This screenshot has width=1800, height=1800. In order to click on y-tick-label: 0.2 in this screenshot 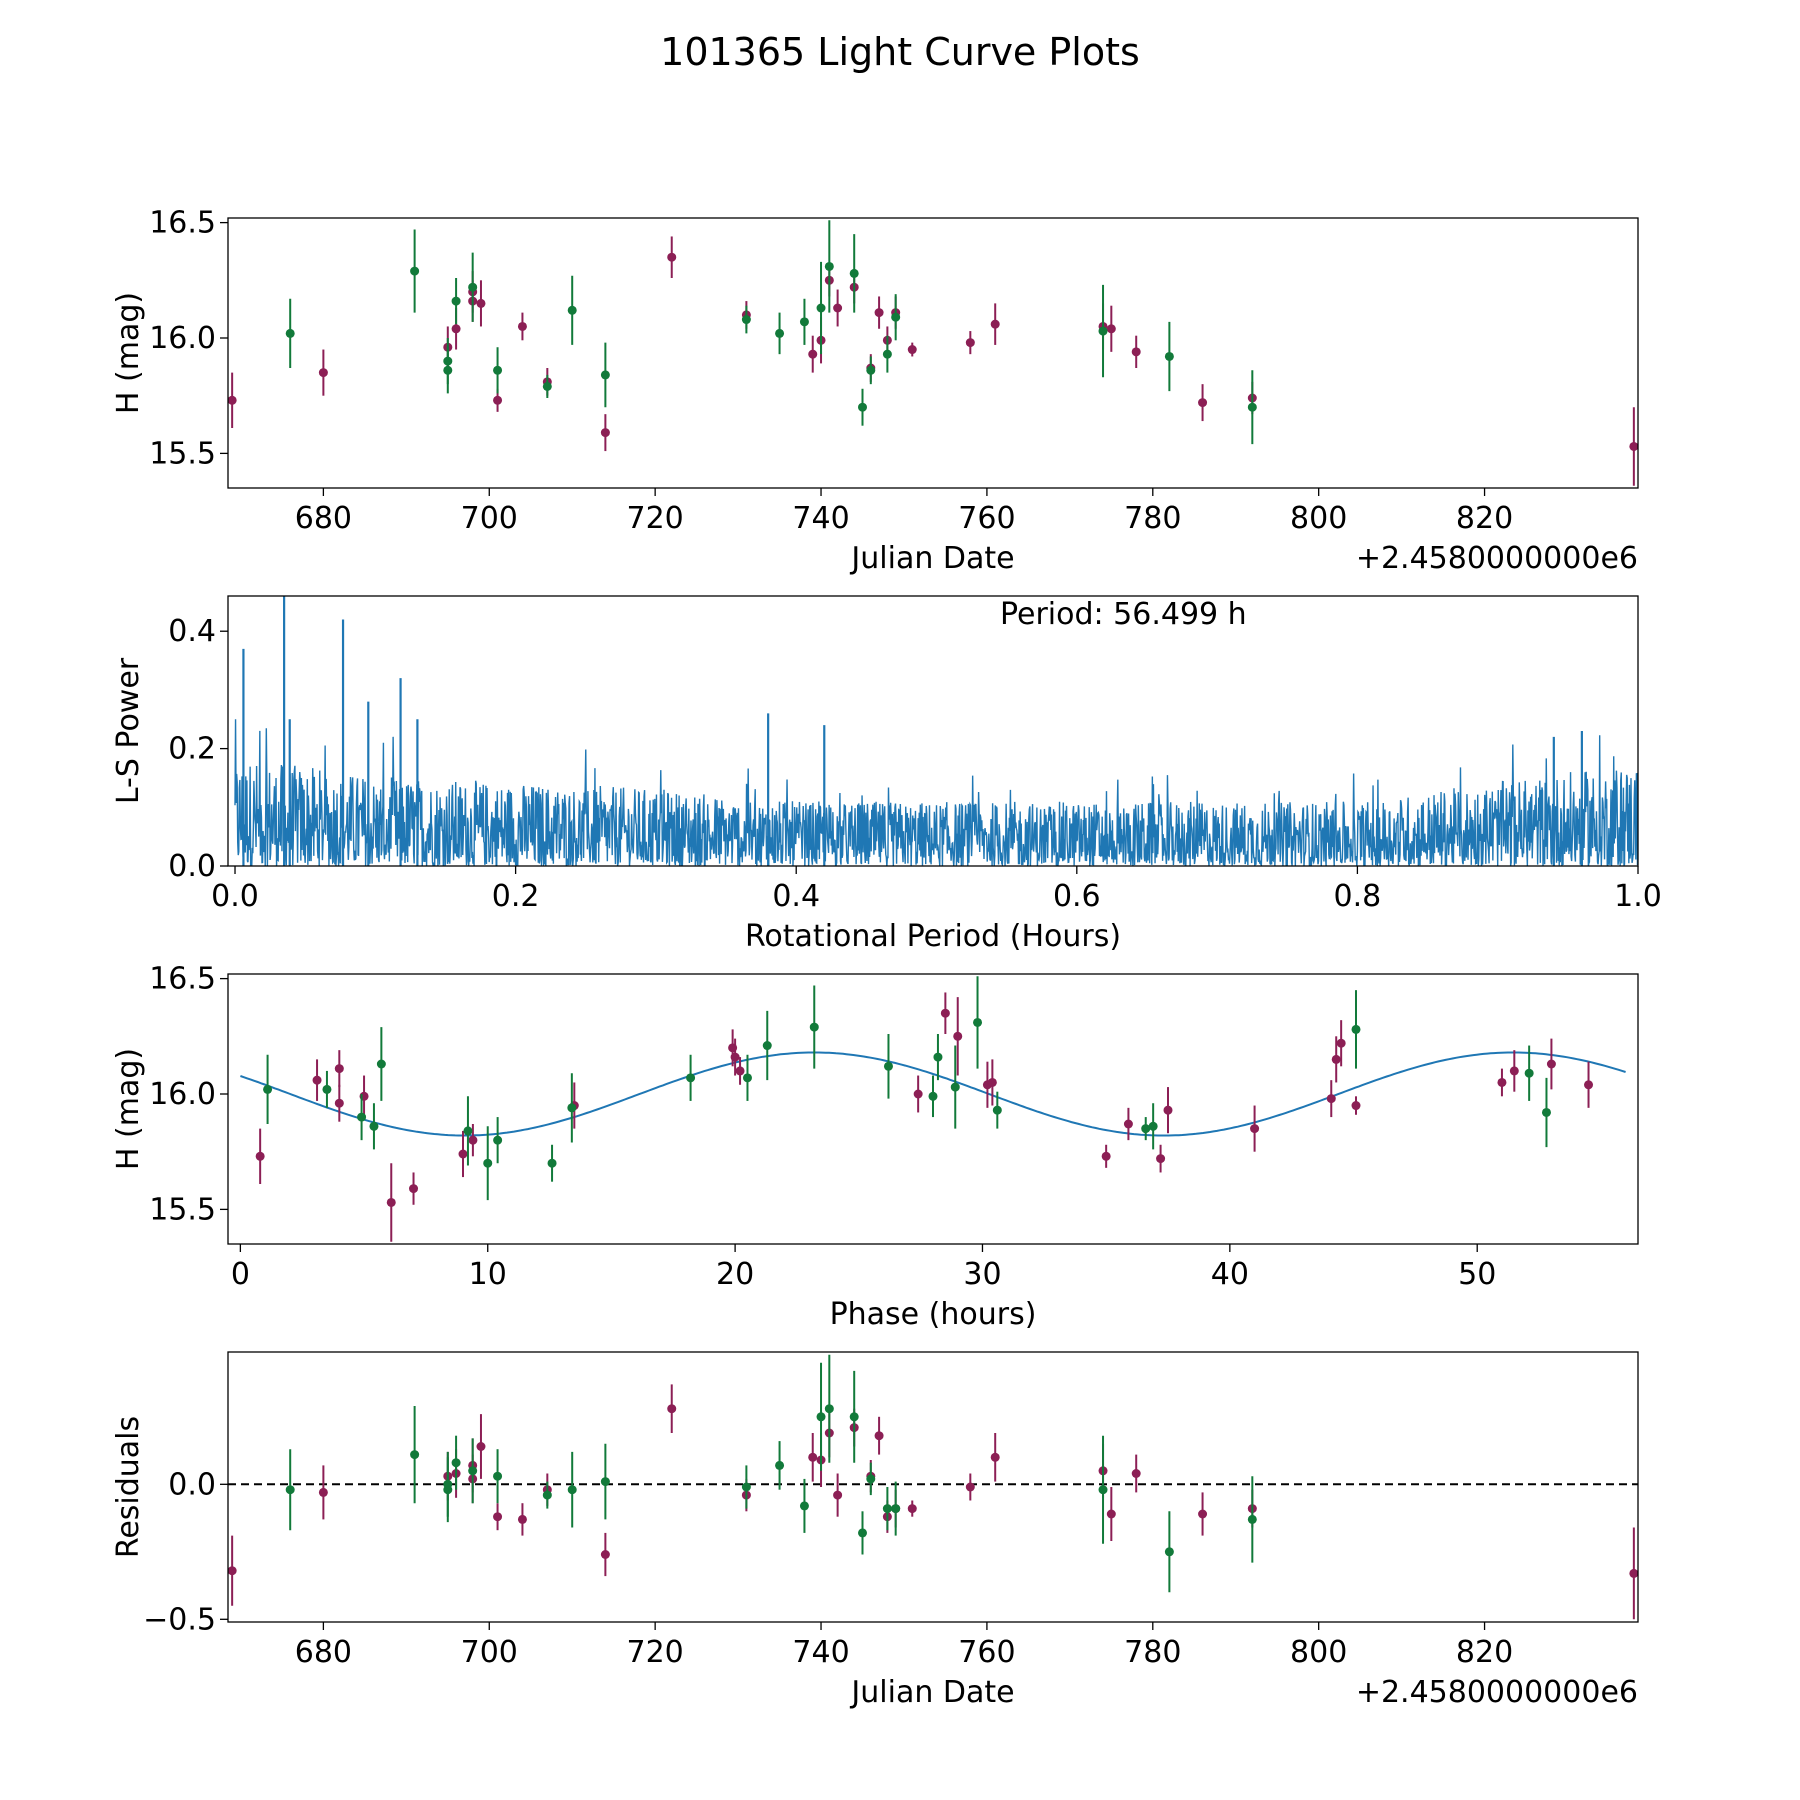, I will do `click(192, 749)`.